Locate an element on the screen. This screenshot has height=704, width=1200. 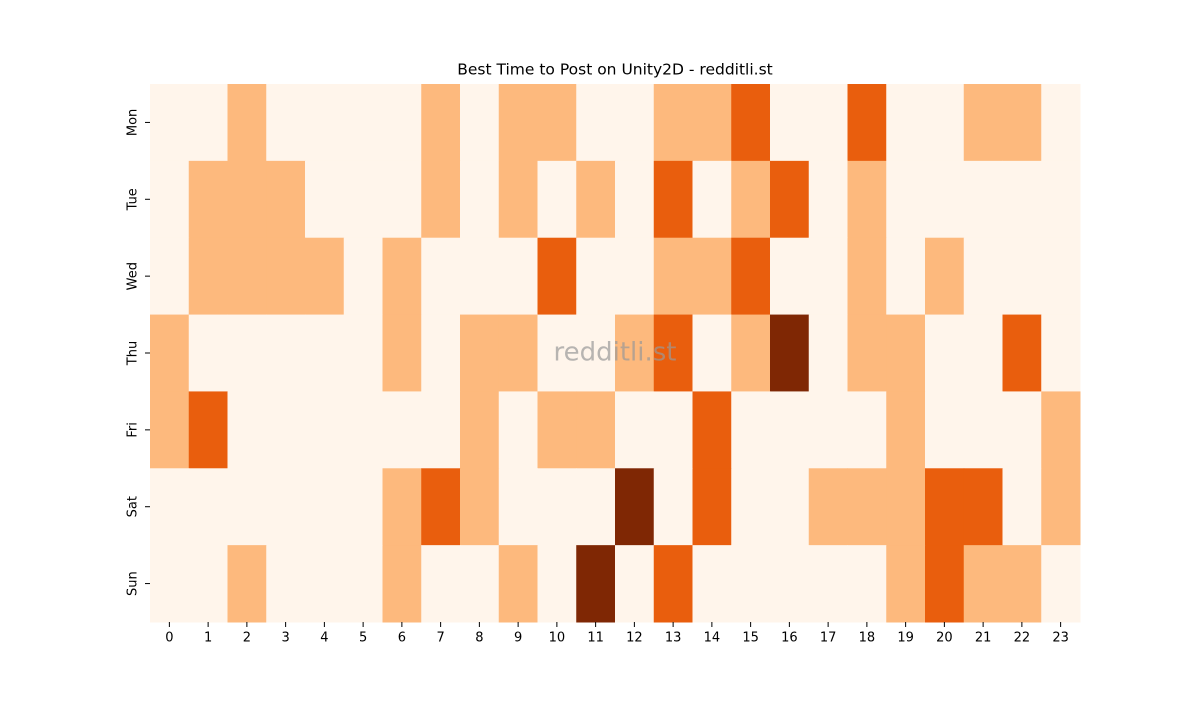
y-tick-label: Fri is located at coordinates (133, 430).